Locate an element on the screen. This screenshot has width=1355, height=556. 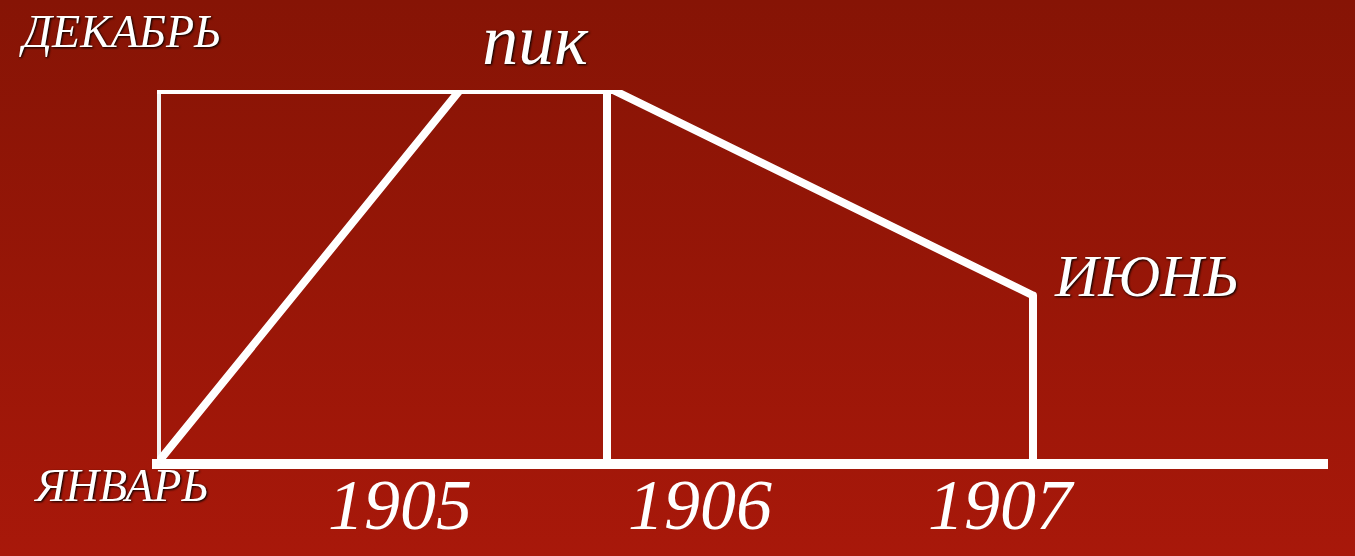
annotation: ЯНВАРЬ is located at coordinates (121, 485).